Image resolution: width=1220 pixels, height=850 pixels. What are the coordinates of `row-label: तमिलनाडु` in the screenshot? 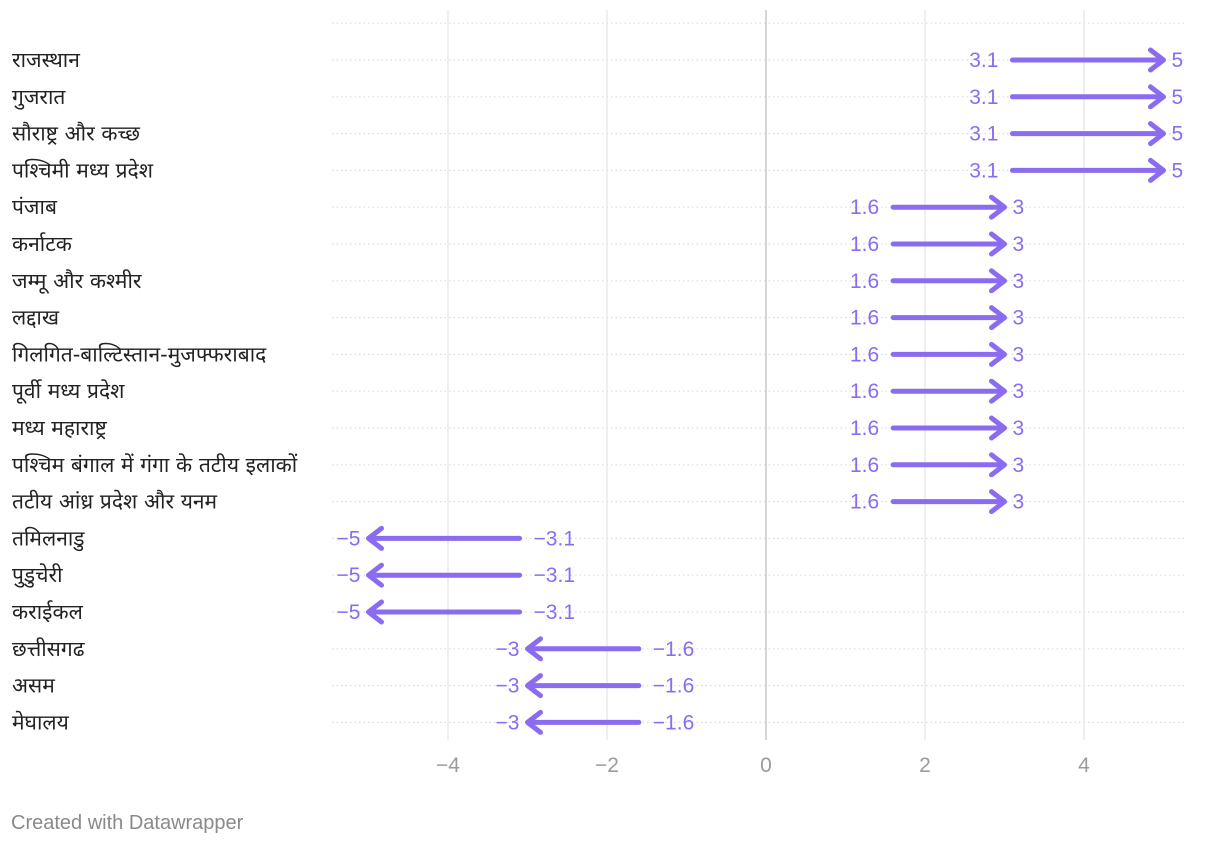 It's located at (48, 538).